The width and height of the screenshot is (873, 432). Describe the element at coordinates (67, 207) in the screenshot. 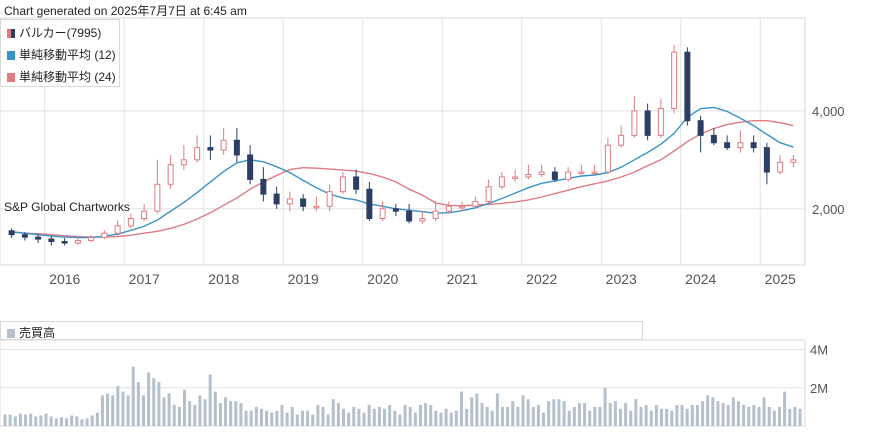

I see `chart-credit: S&P Global Chartworks` at that location.